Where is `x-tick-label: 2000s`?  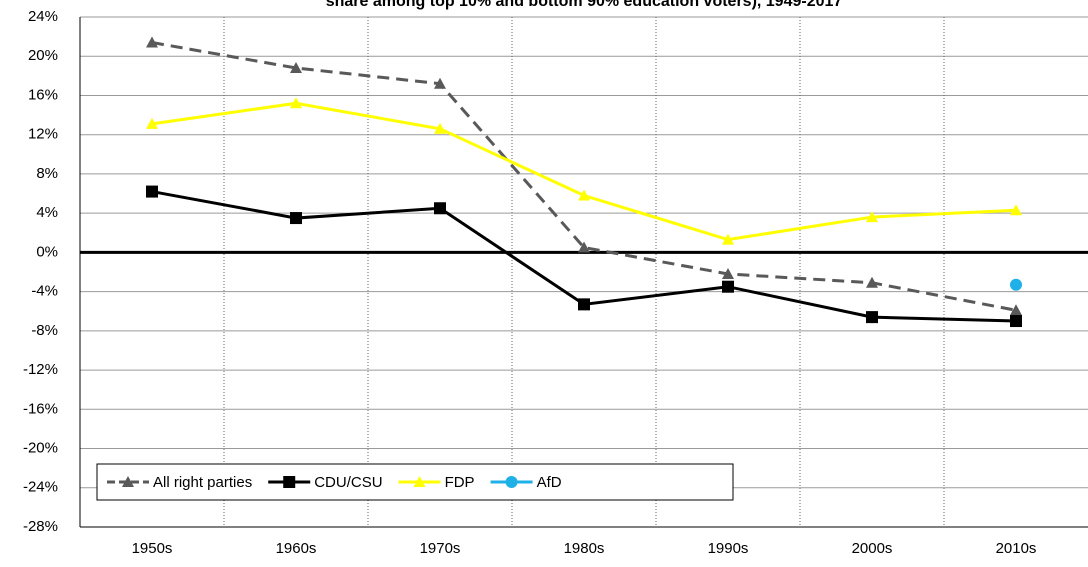 x-tick-label: 2000s is located at coordinates (872, 548).